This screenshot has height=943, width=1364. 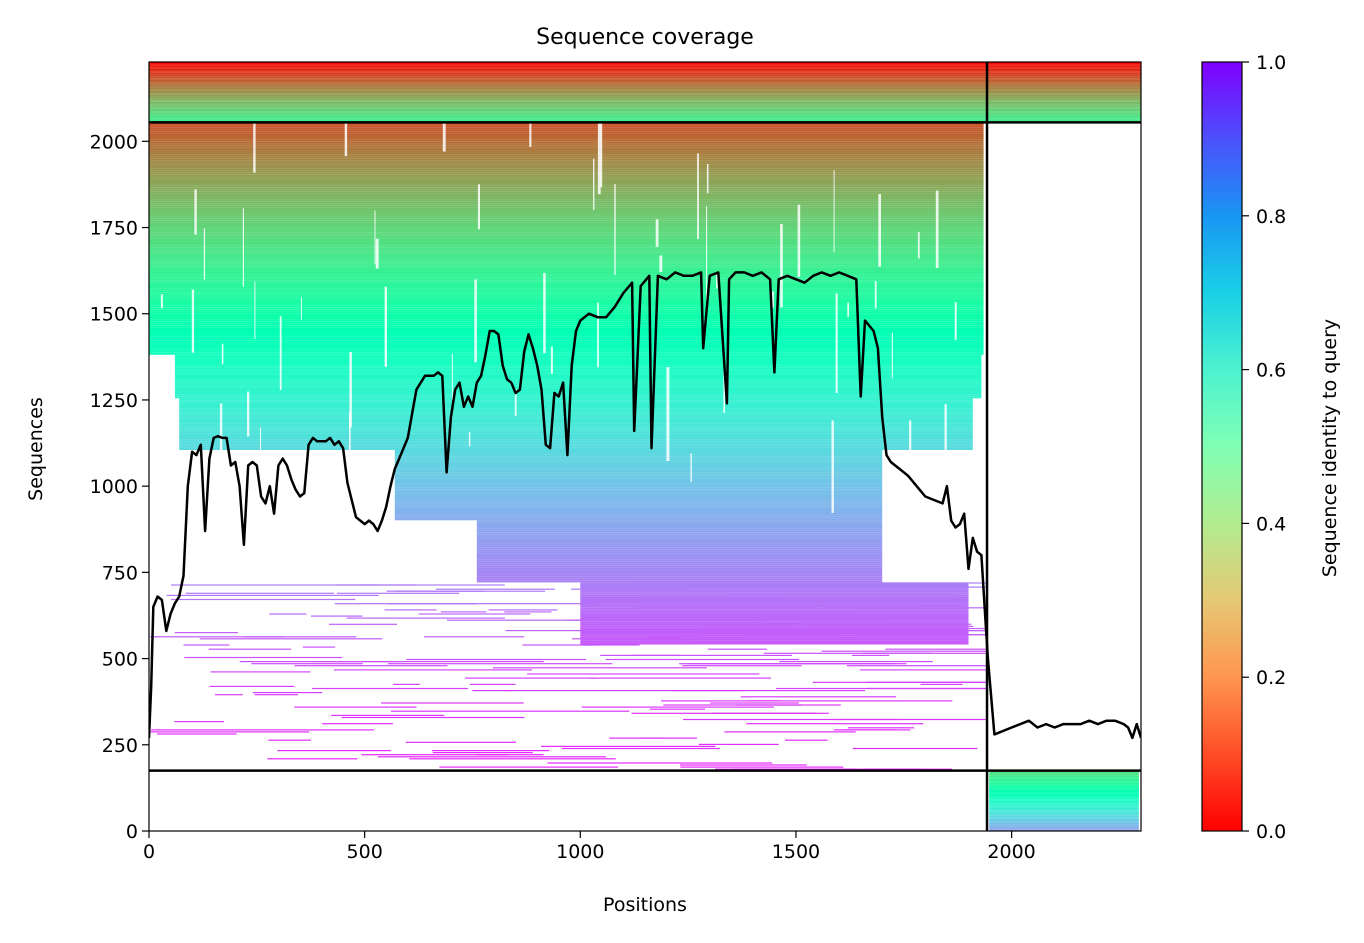 I want to click on empty-region, so click(x=1064, y=446).